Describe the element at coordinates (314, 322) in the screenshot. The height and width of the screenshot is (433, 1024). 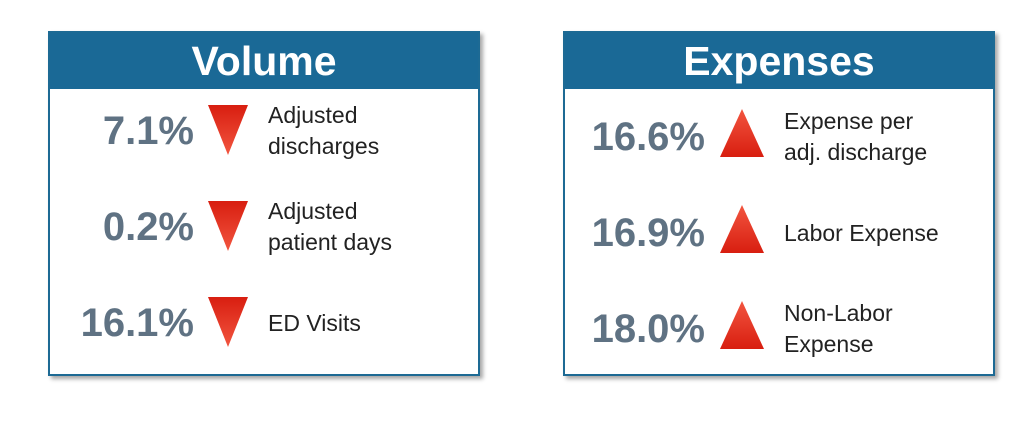
I see `metric-label: ED Visits` at that location.